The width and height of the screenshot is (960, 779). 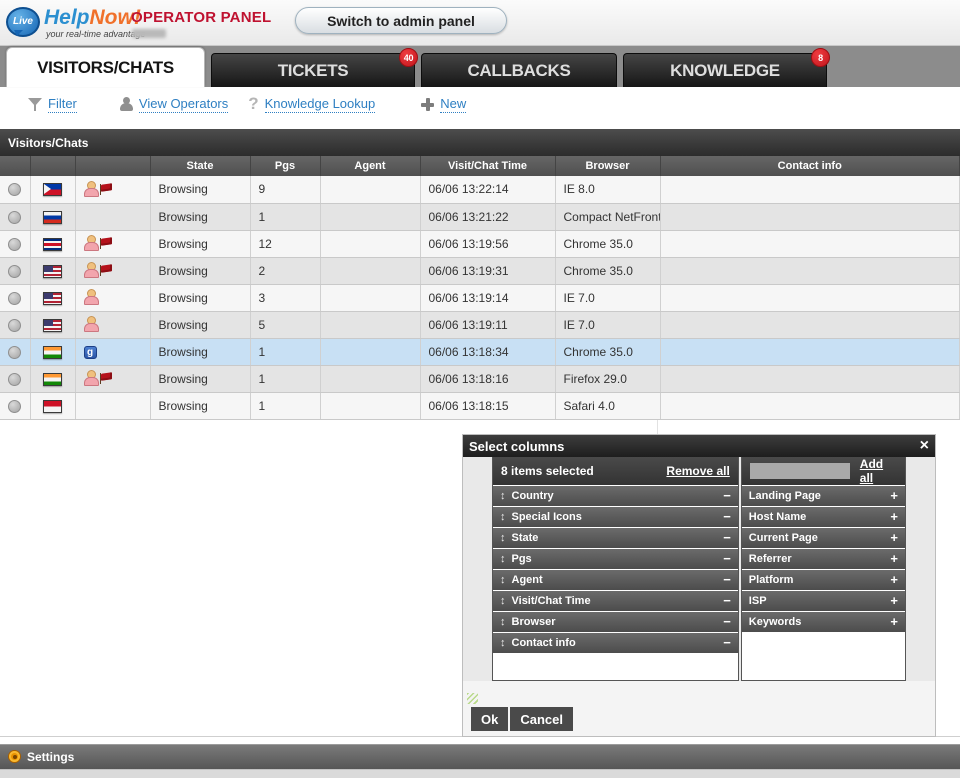 I want to click on available-column-item: Host Name +, so click(x=823, y=517).